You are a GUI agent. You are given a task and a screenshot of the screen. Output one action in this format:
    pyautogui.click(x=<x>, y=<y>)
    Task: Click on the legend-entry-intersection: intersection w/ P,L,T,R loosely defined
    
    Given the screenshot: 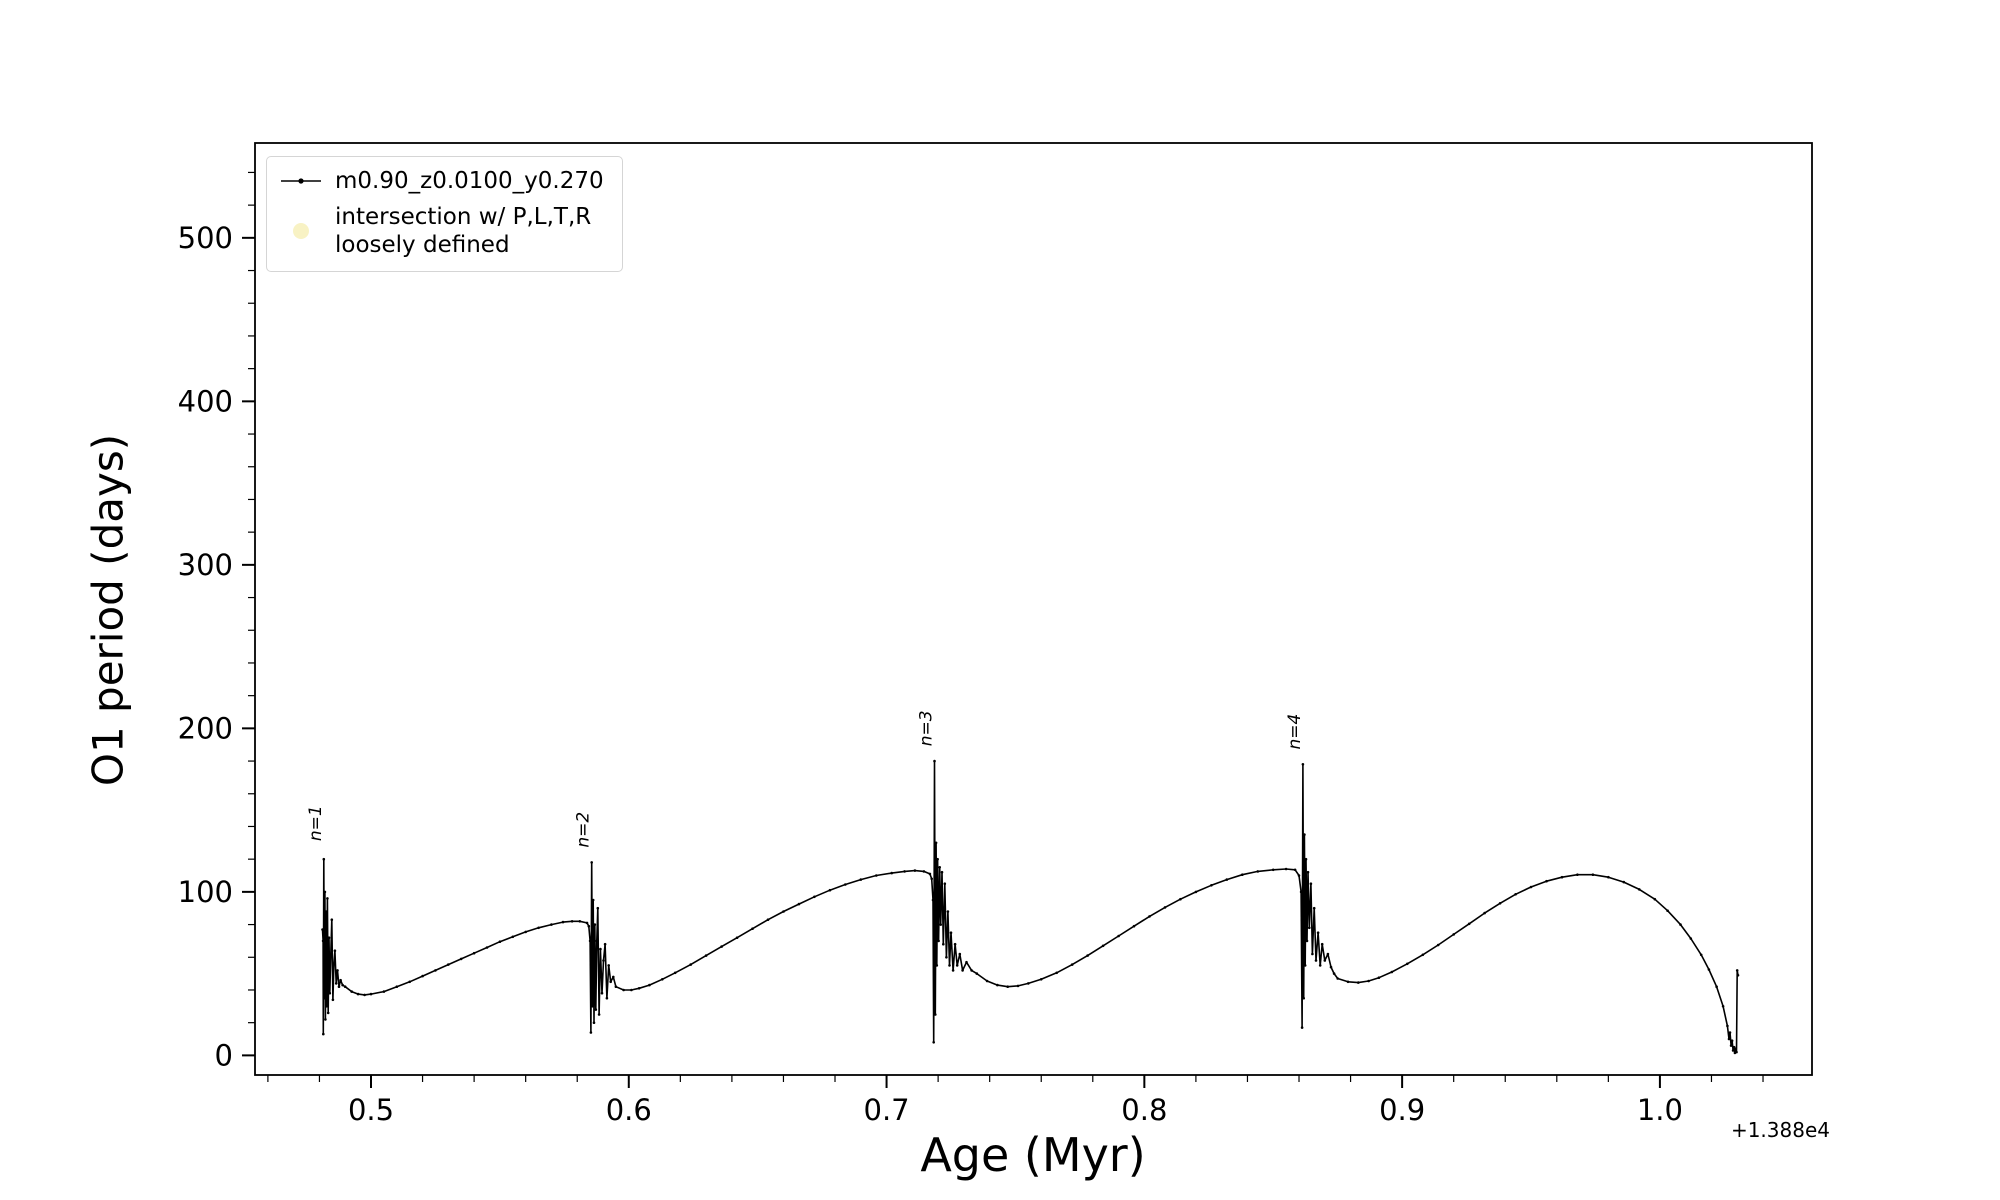 What is the action you would take?
    pyautogui.click(x=441, y=231)
    